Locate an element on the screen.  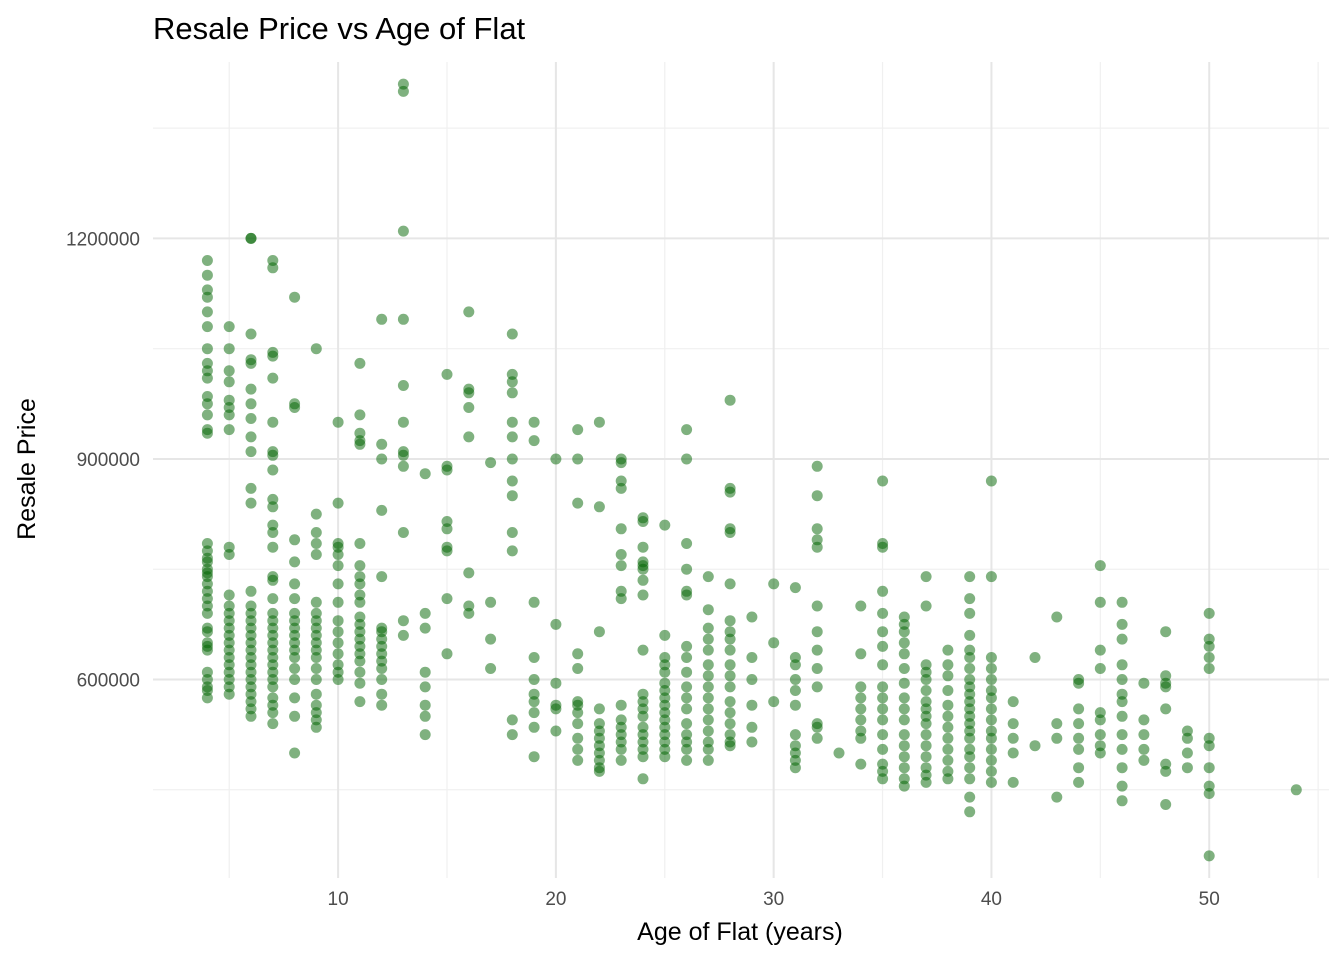
x-tick-label: 30 is located at coordinates (773, 899).